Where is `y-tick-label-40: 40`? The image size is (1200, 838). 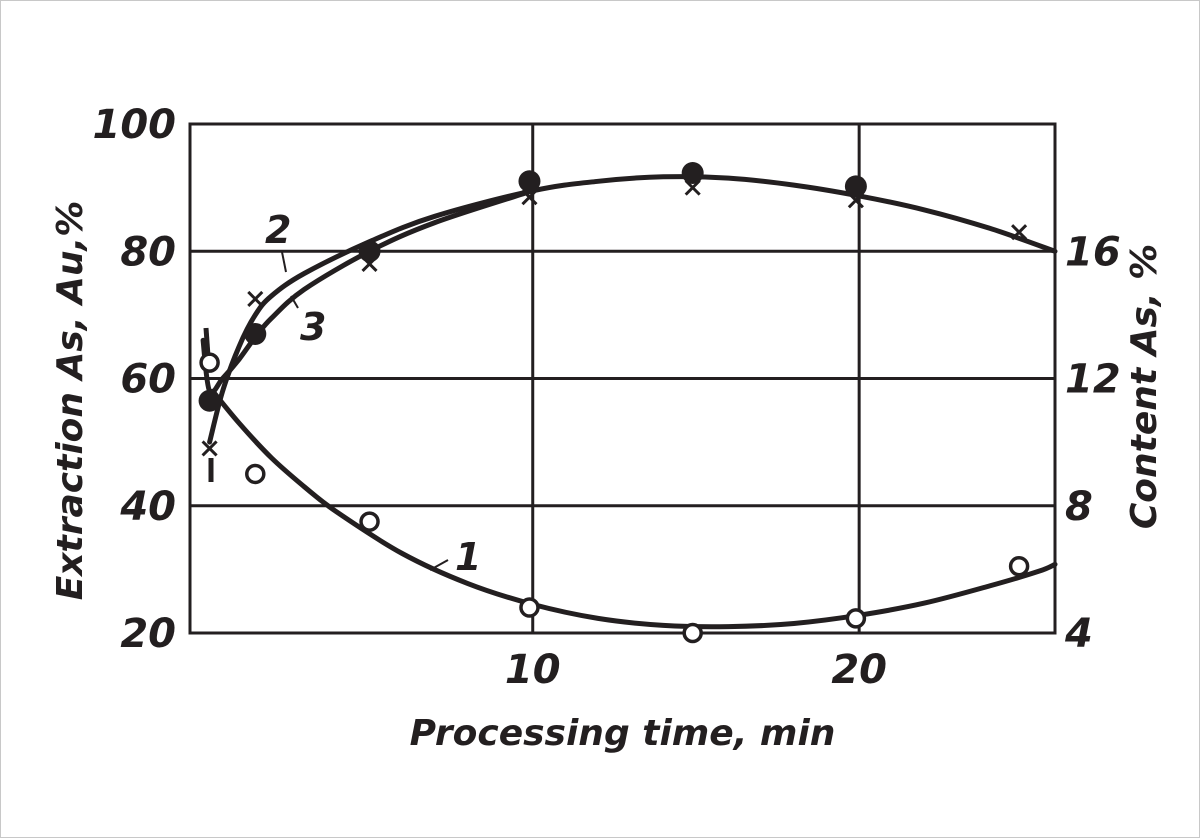 y-tick-label-40: 40 is located at coordinates (147, 507).